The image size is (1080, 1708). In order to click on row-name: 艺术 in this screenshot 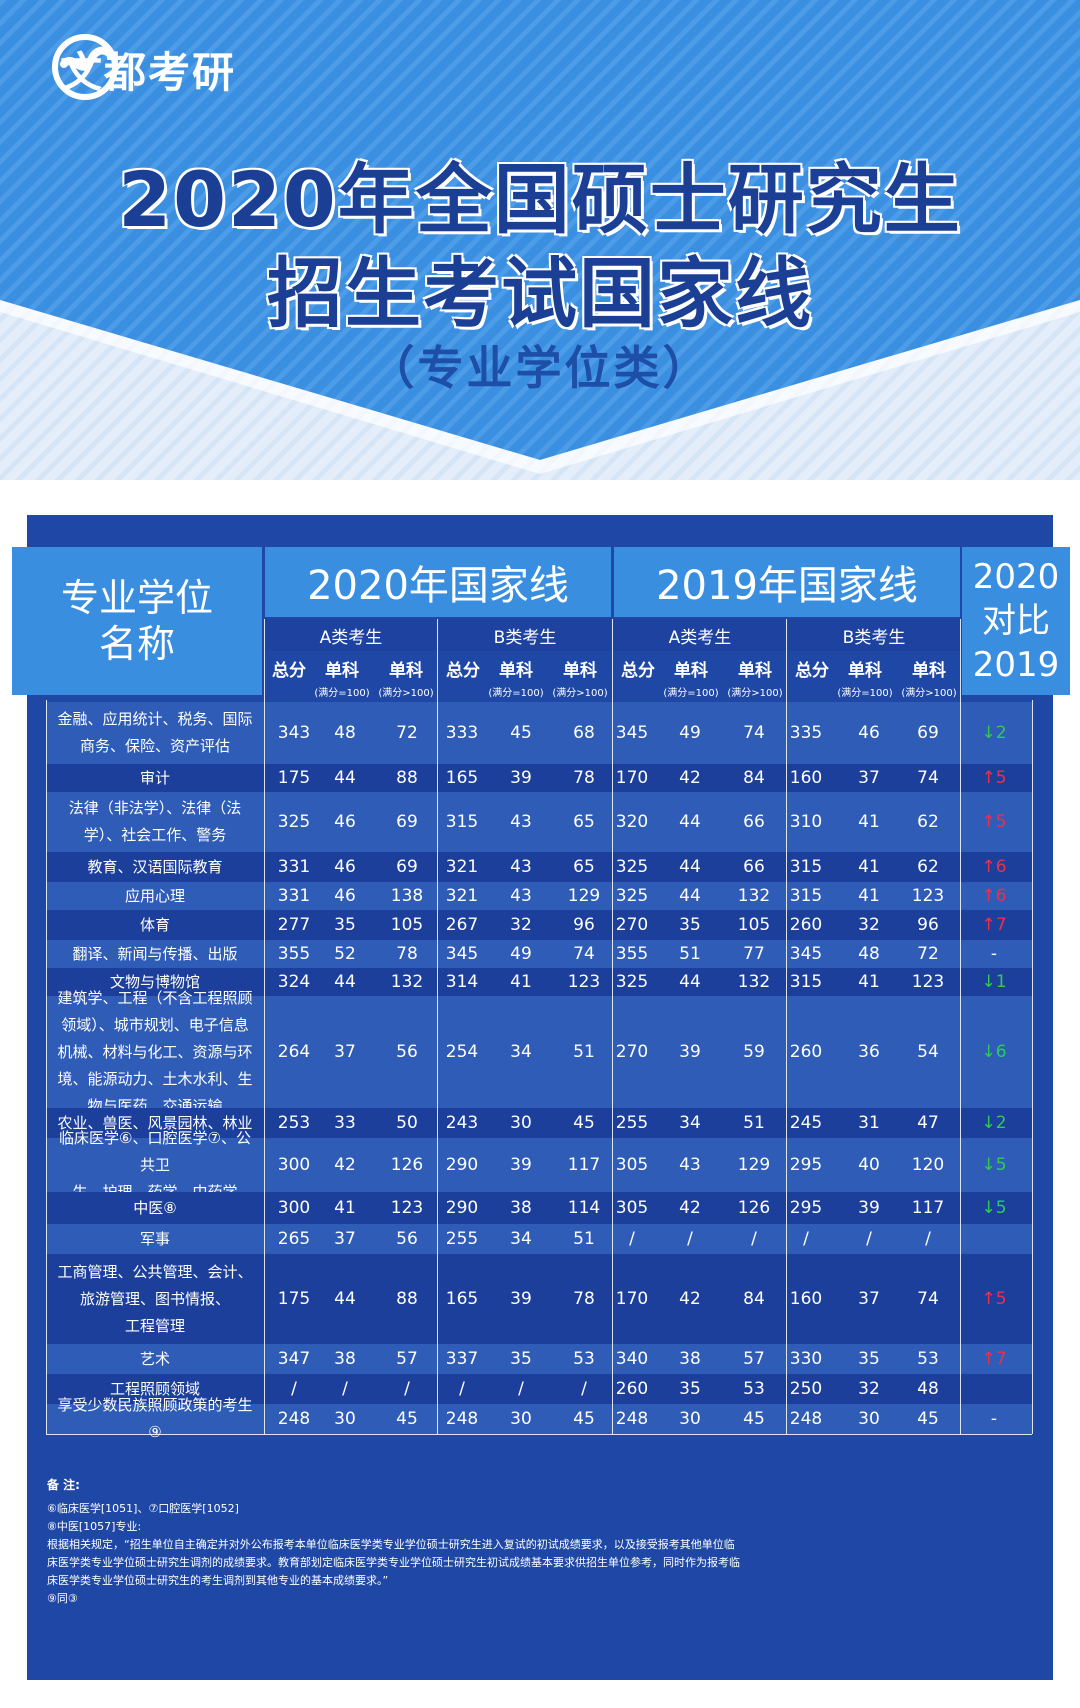, I will do `click(155, 1359)`.